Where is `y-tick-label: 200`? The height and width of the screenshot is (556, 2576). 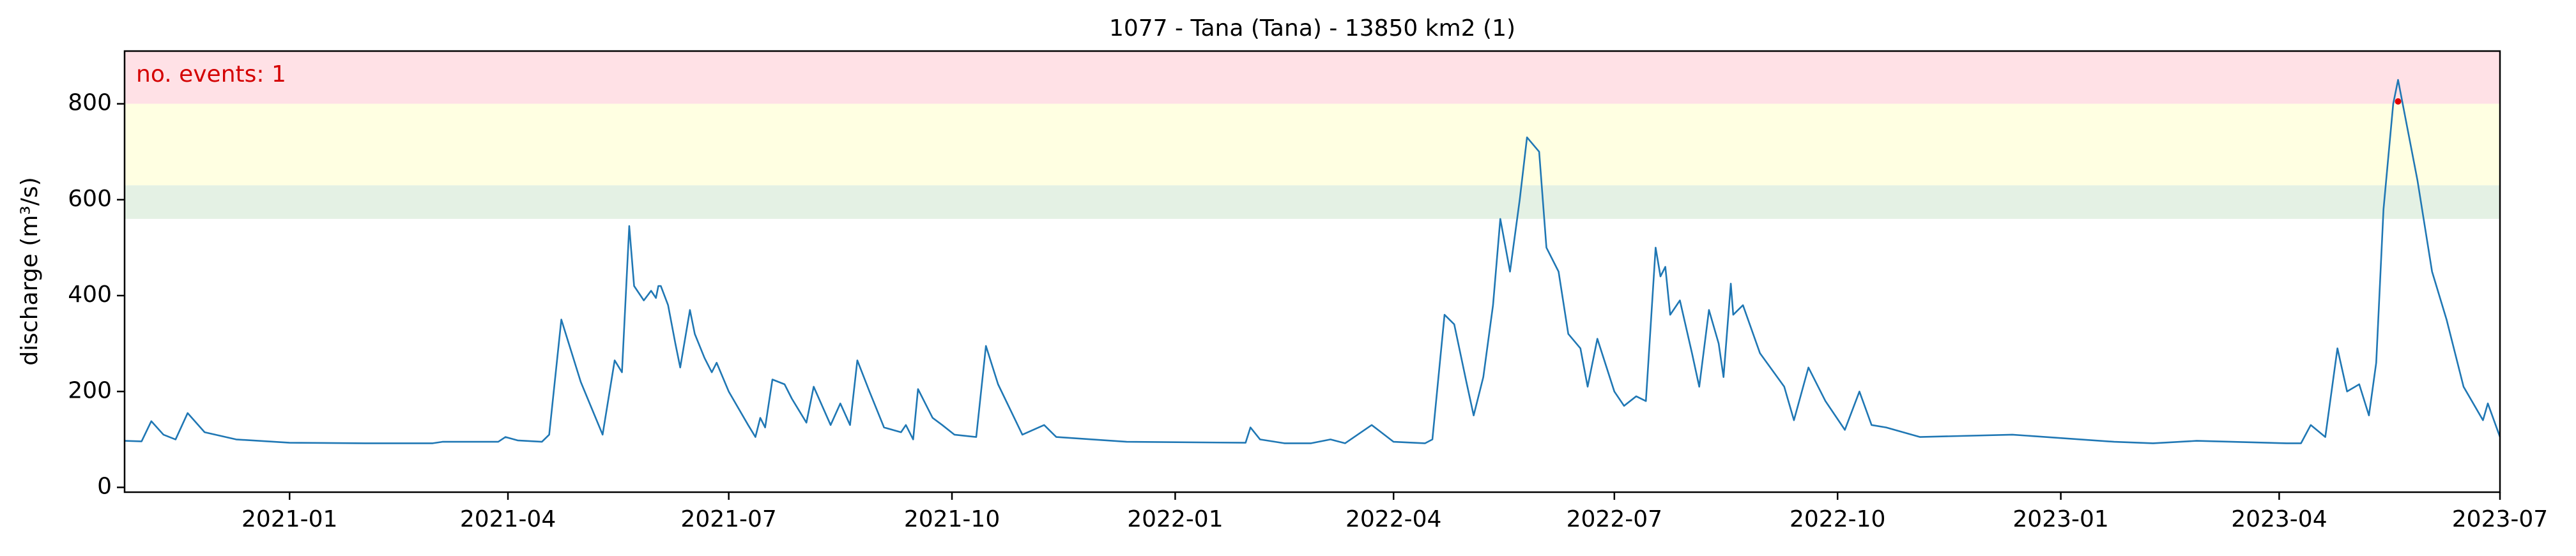
y-tick-label: 200 is located at coordinates (90, 390).